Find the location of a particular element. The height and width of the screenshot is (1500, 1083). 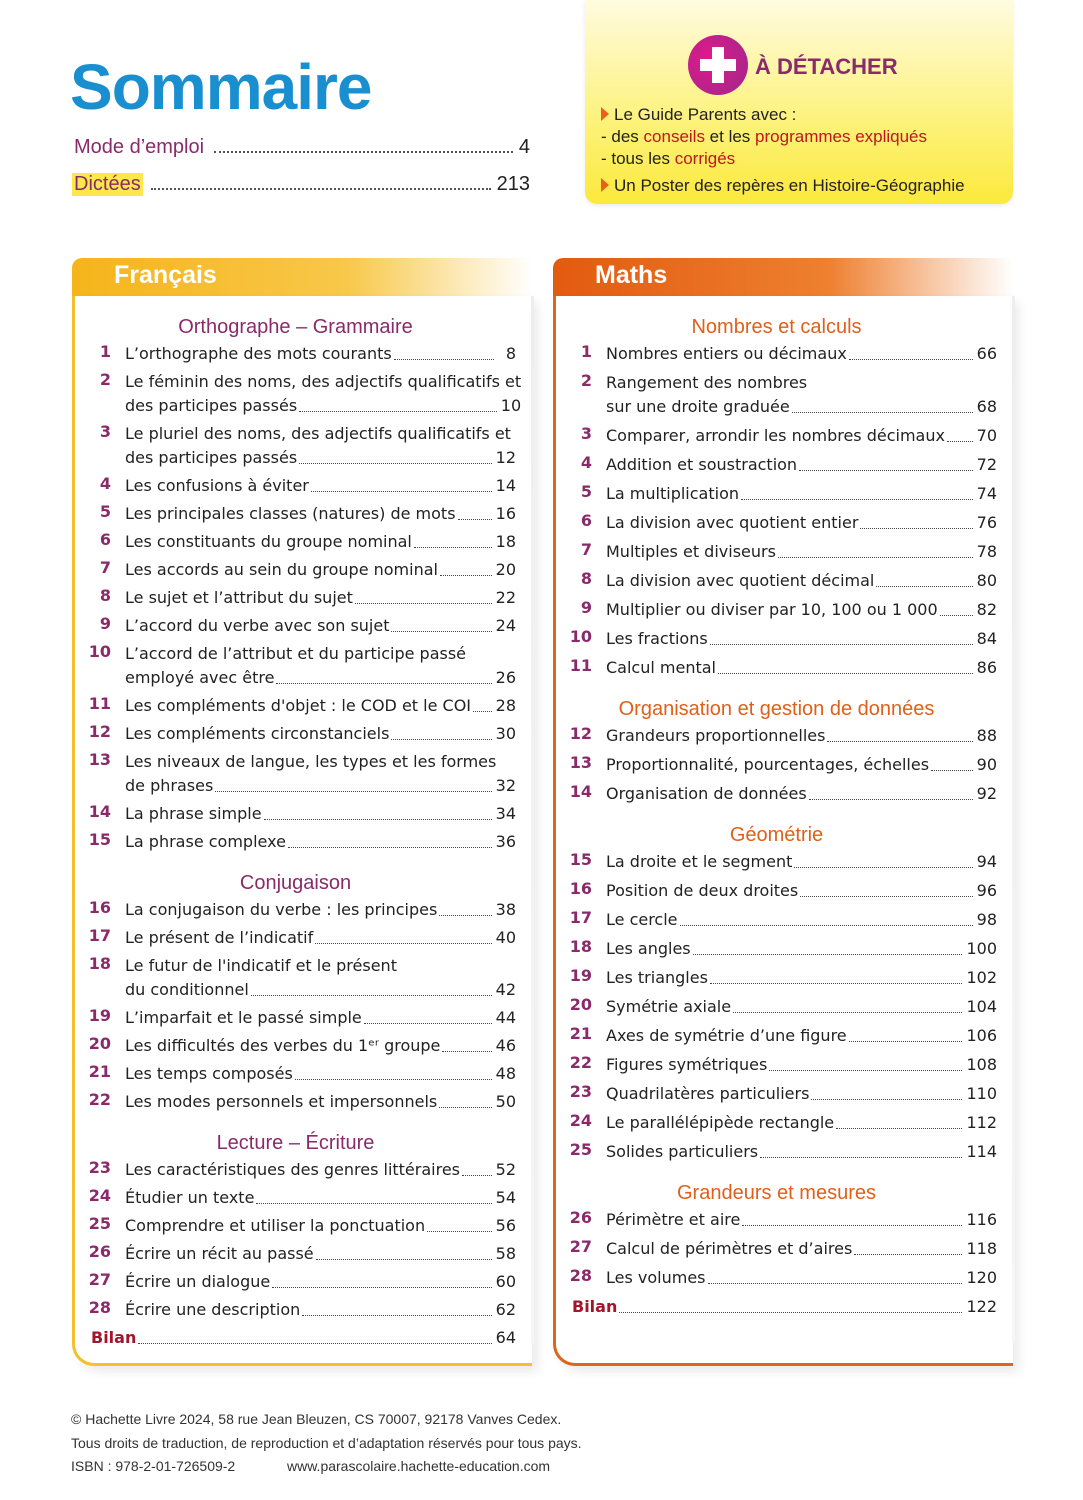

toc-entry: 7 Multiples et diviseurs 78 is located at coordinates (776, 552).